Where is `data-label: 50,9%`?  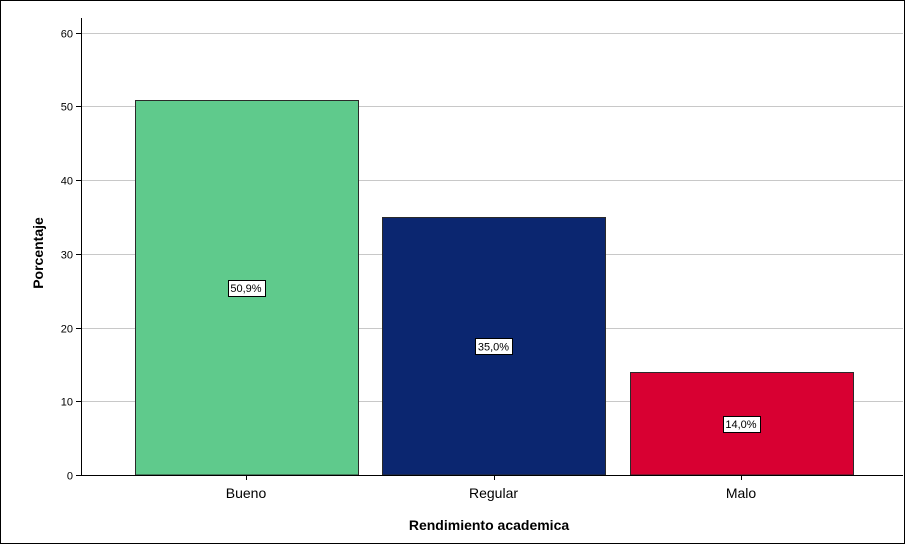
data-label: 50,9% is located at coordinates (245, 289).